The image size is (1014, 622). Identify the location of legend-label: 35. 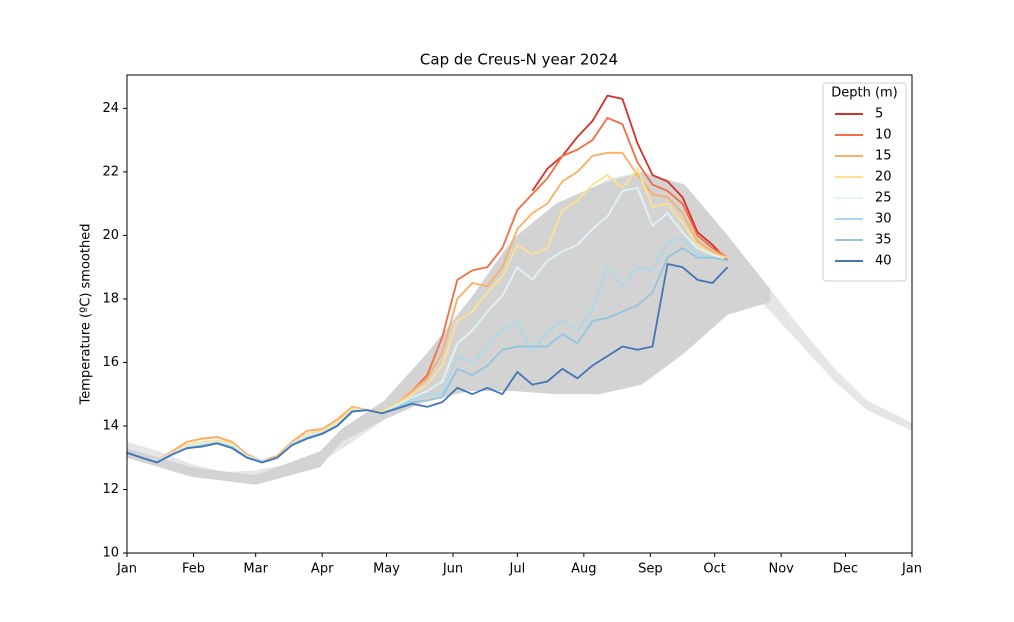
(883, 240).